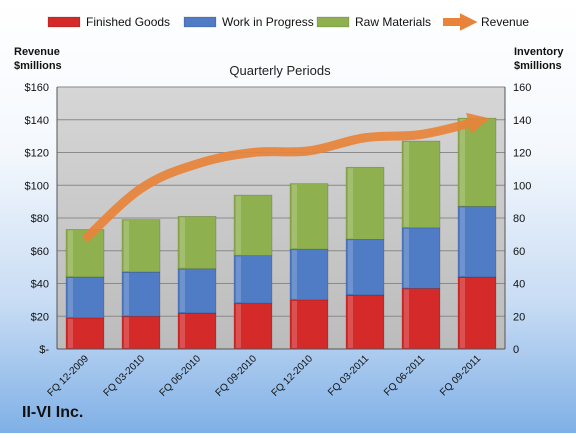  Describe the element at coordinates (40, 285) in the screenshot. I see `y-tick-label-left: $40` at that location.